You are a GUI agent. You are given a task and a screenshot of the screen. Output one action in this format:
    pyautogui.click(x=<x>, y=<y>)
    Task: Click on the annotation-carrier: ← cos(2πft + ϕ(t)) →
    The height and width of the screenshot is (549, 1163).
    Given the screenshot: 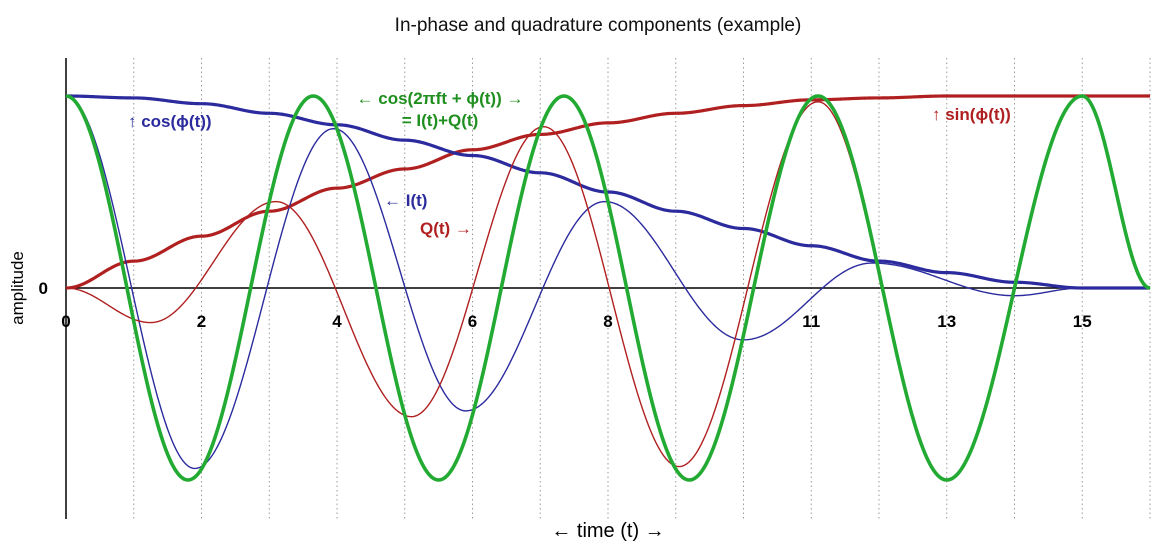 What is the action you would take?
    pyautogui.click(x=440, y=98)
    